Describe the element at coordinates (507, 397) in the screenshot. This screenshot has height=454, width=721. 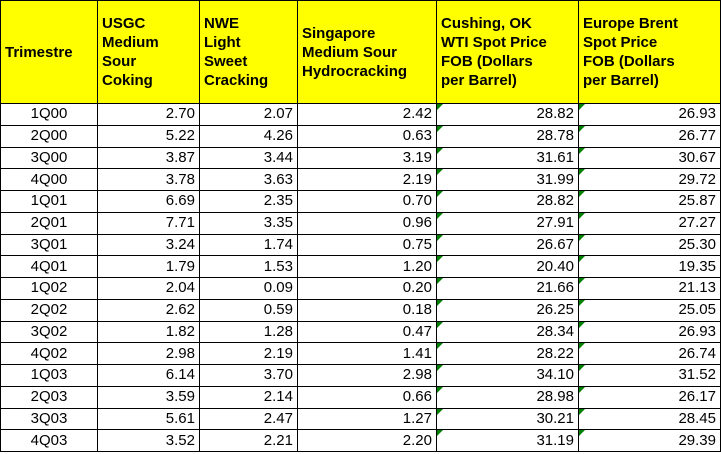
I see `cell: 28.98` at that location.